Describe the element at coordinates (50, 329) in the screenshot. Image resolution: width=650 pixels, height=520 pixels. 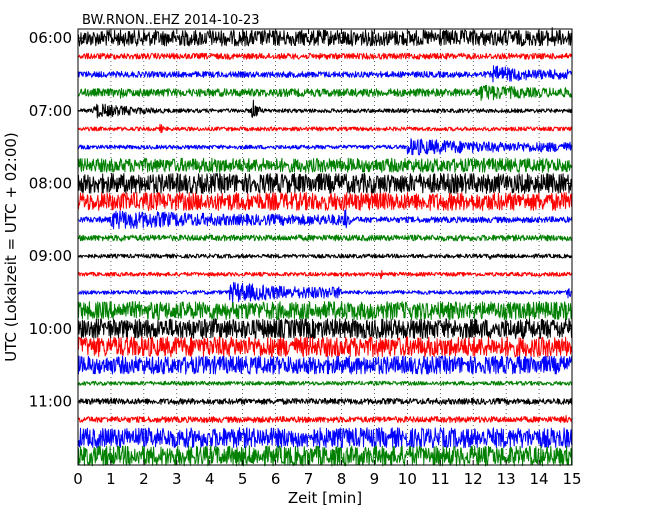
I see `y-tick-label: 10:00` at that location.